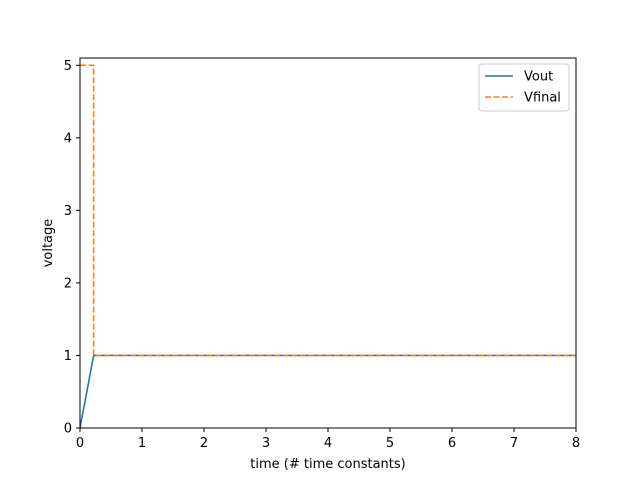  What do you see at coordinates (266, 443) in the screenshot?
I see `x-tick-label: 3` at bounding box center [266, 443].